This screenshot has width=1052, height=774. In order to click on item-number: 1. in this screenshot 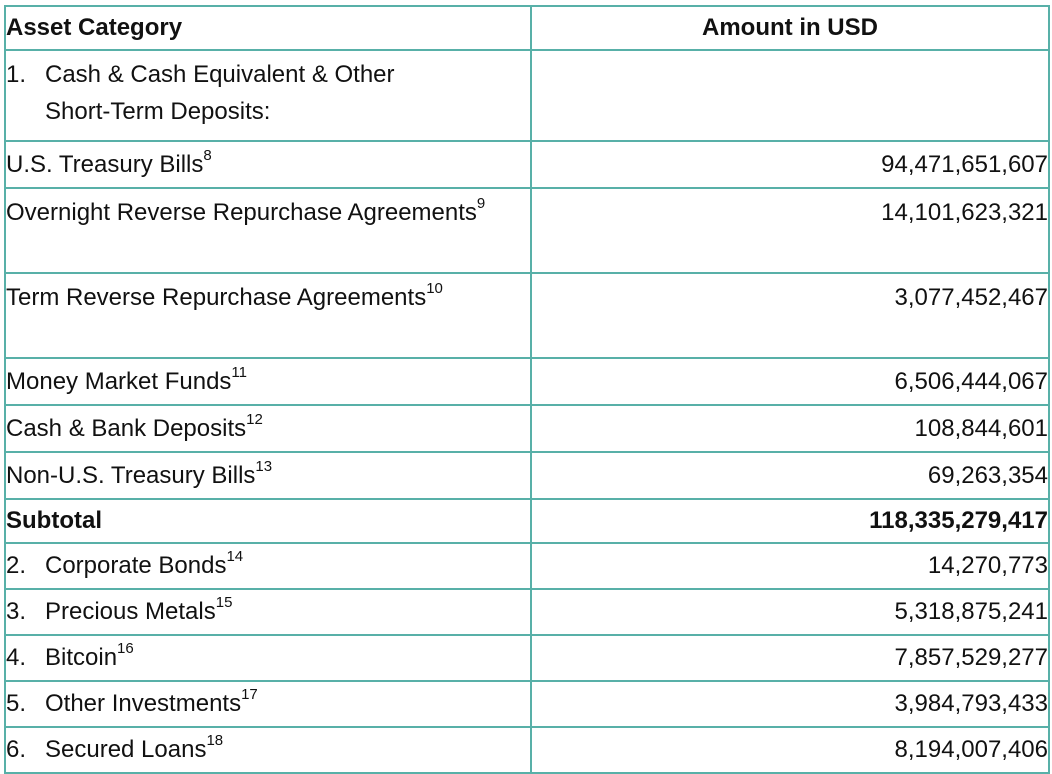, I will do `click(16, 74)`.